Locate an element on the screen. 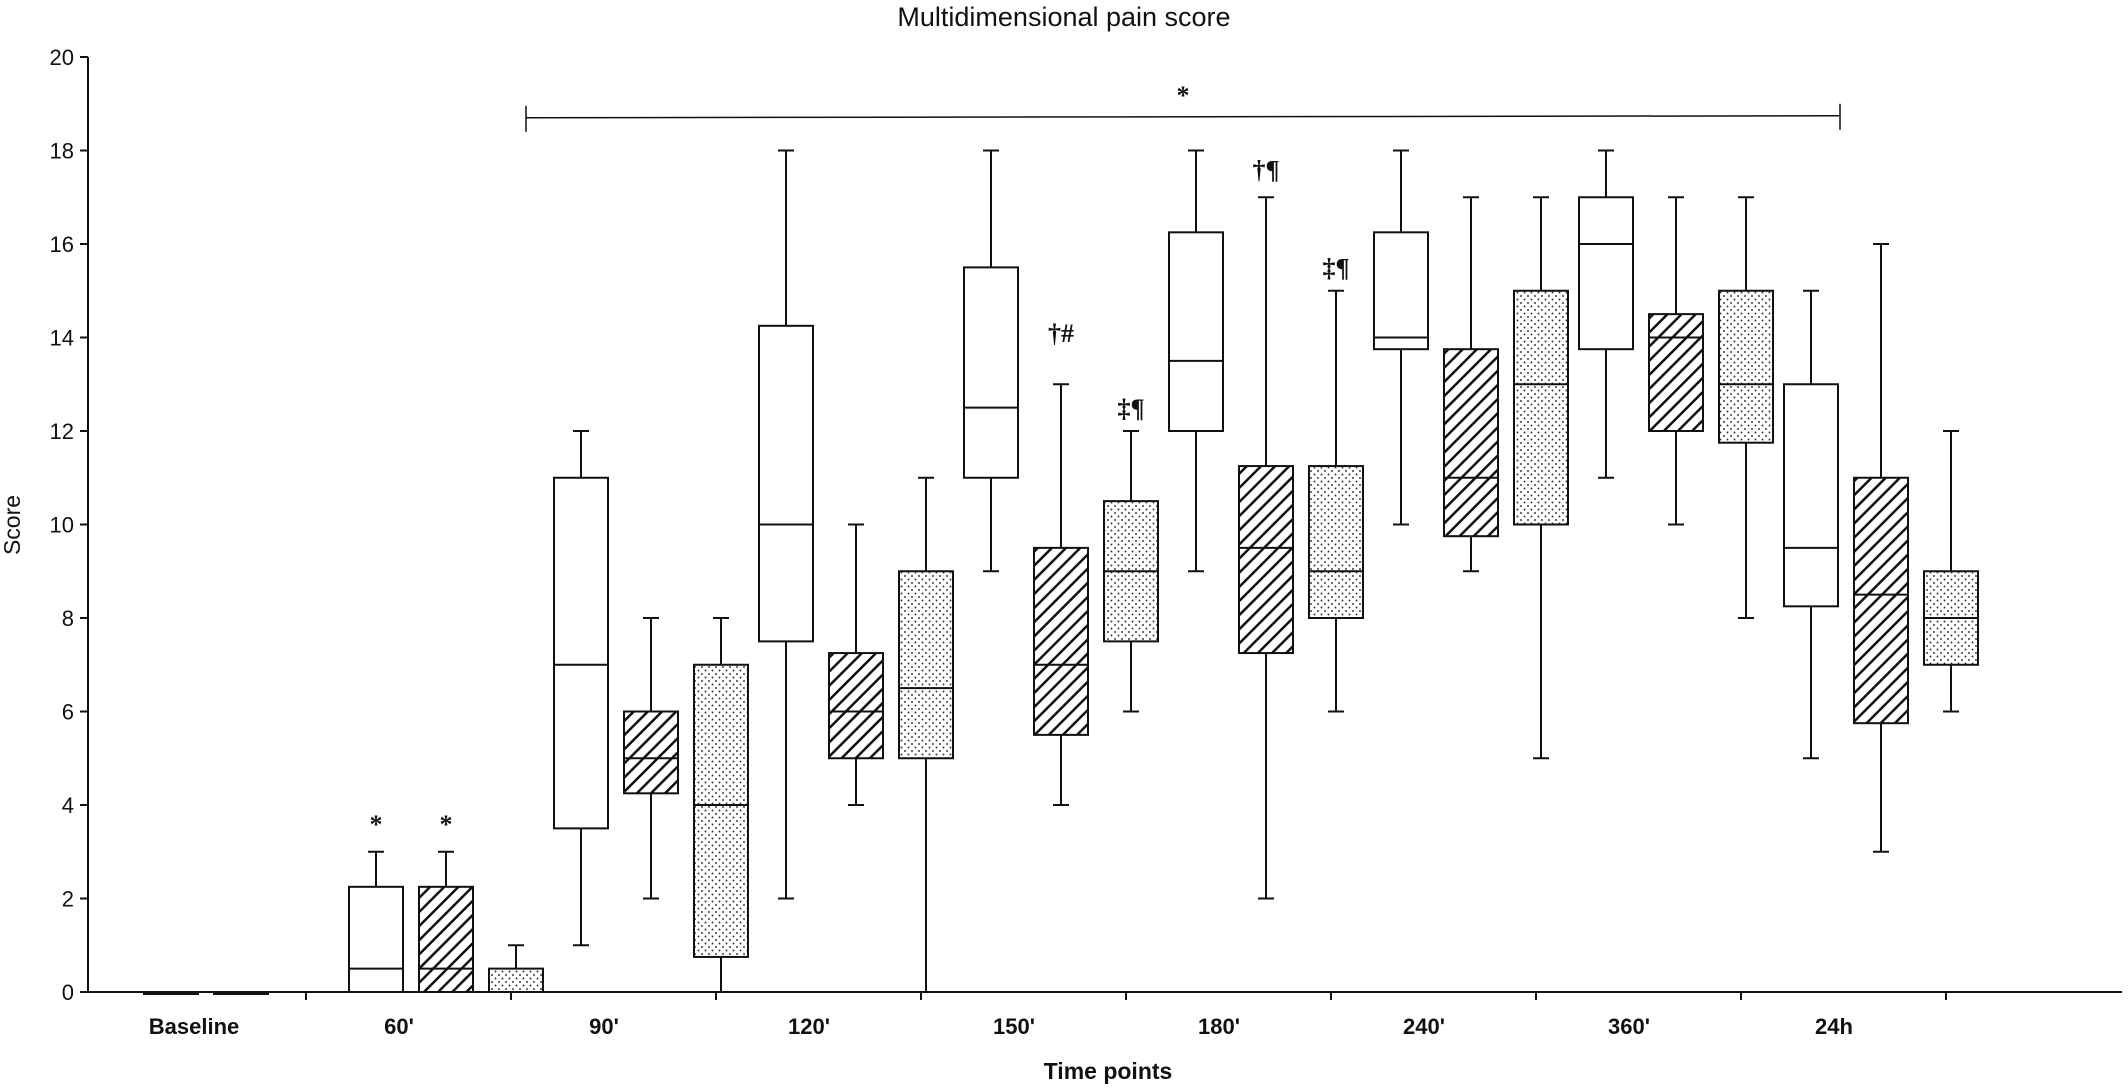 This screenshot has height=1089, width=2128. y-tick-label: 8 is located at coordinates (68, 618).